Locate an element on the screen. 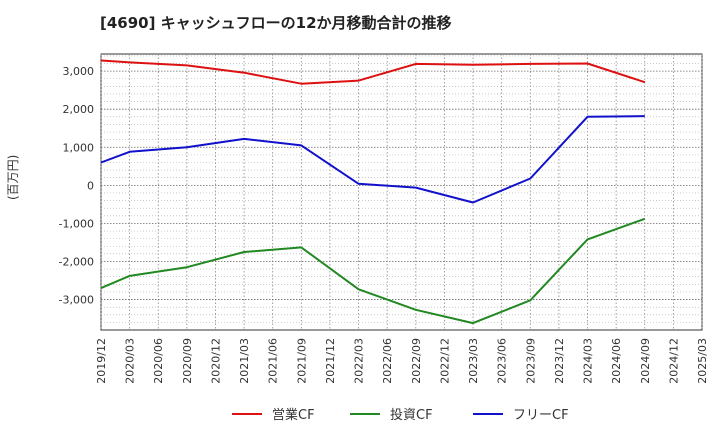 This screenshot has width=720, height=440. chart-title: [4690] キャッシュフローの12か月移動合計の推移 is located at coordinates (276, 23).